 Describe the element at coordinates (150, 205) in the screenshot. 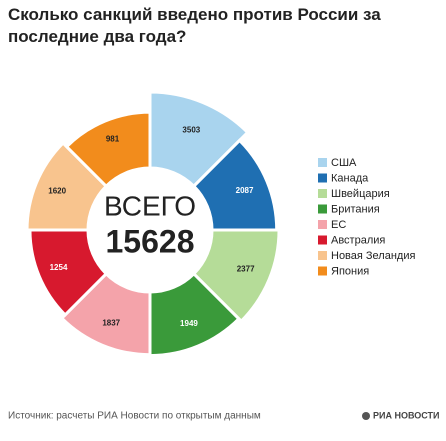

I see `center-label: ВСЕГО` at that location.